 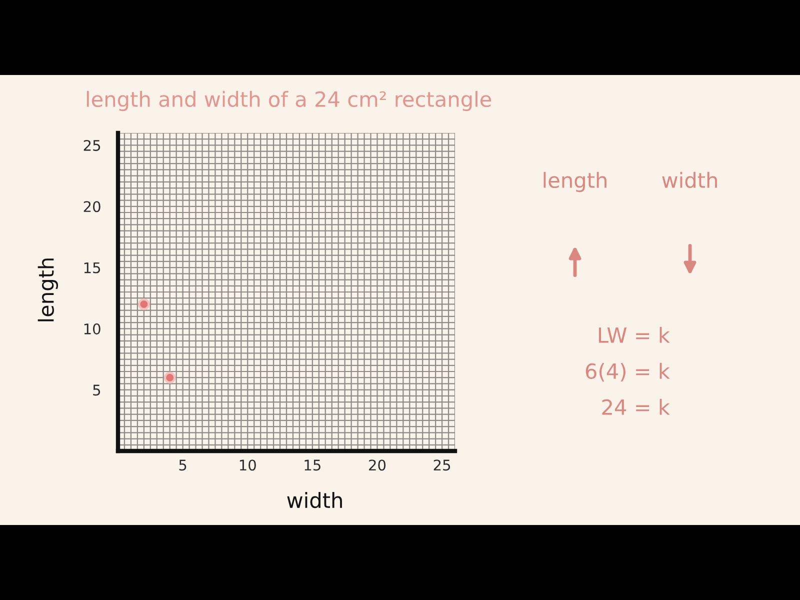 I want to click on y-tick-label: 5, so click(x=96, y=390).